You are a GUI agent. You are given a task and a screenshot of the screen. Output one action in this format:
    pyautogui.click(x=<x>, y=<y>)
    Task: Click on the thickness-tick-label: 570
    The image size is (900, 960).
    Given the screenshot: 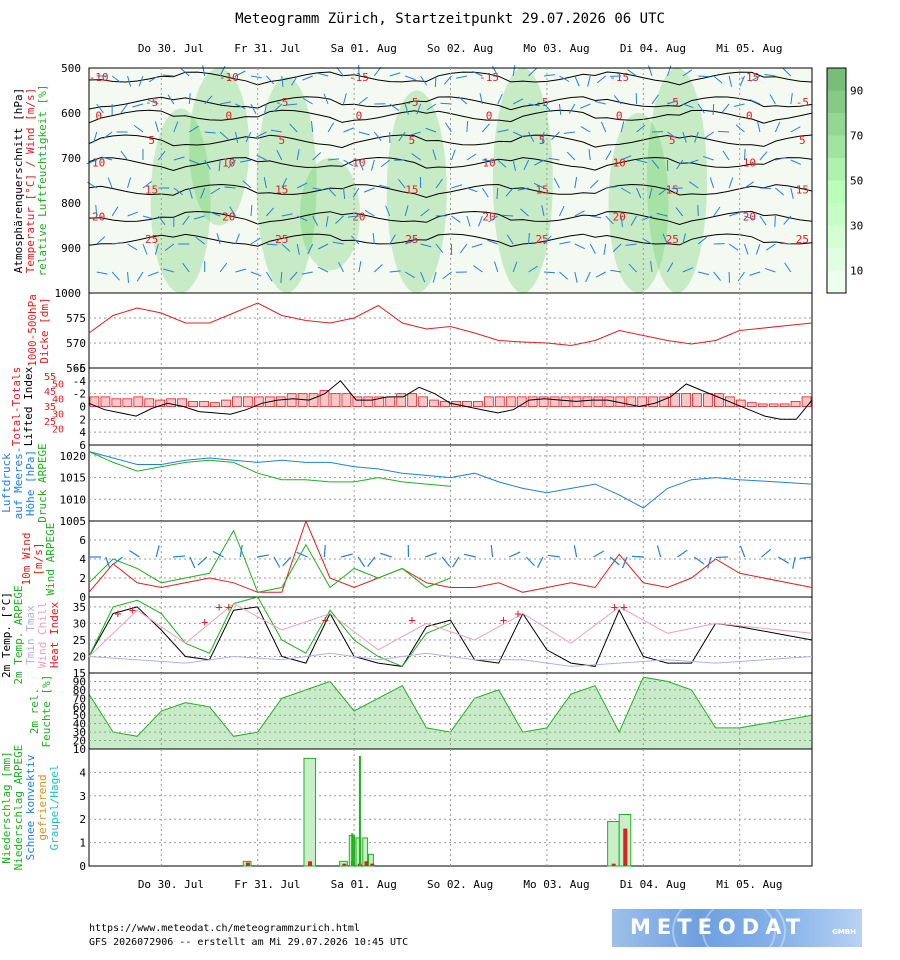 What is the action you would take?
    pyautogui.click(x=76, y=343)
    